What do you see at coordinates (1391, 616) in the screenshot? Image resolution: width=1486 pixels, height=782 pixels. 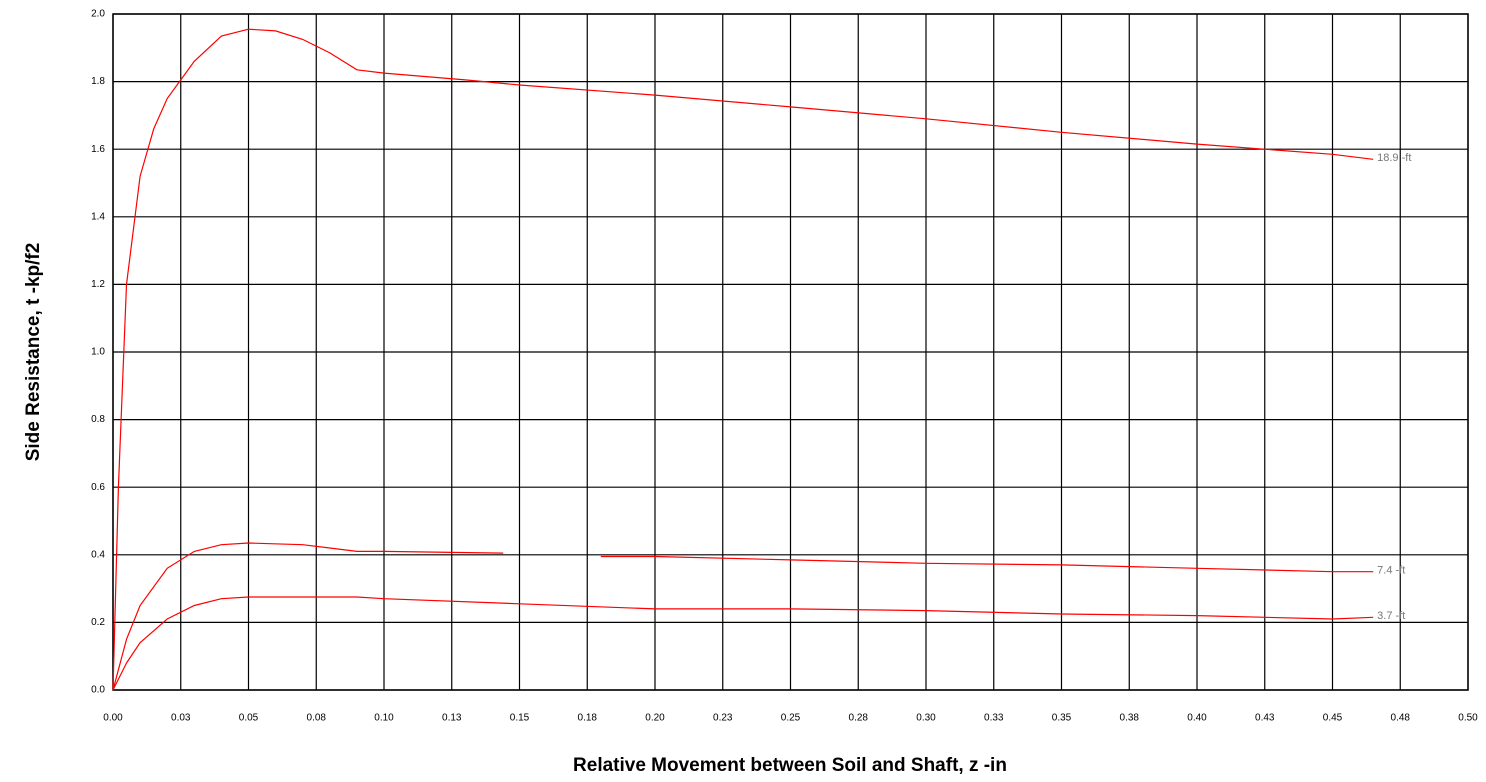 I see `series-label: 3.7 -ft` at bounding box center [1391, 616].